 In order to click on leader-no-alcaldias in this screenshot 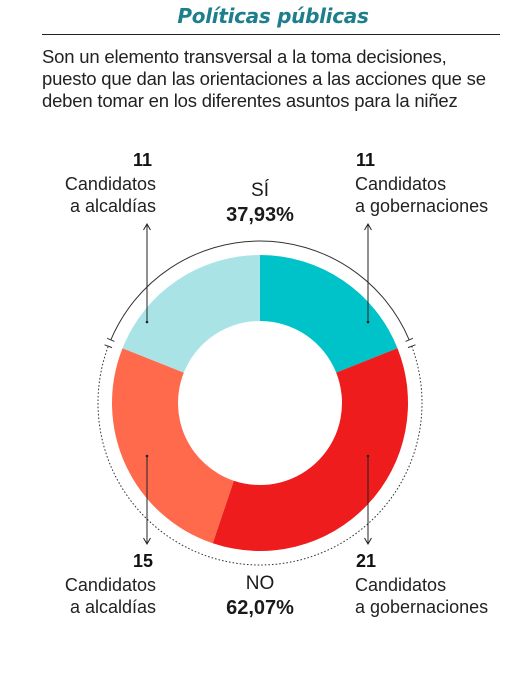, I will do `click(147, 499)`.